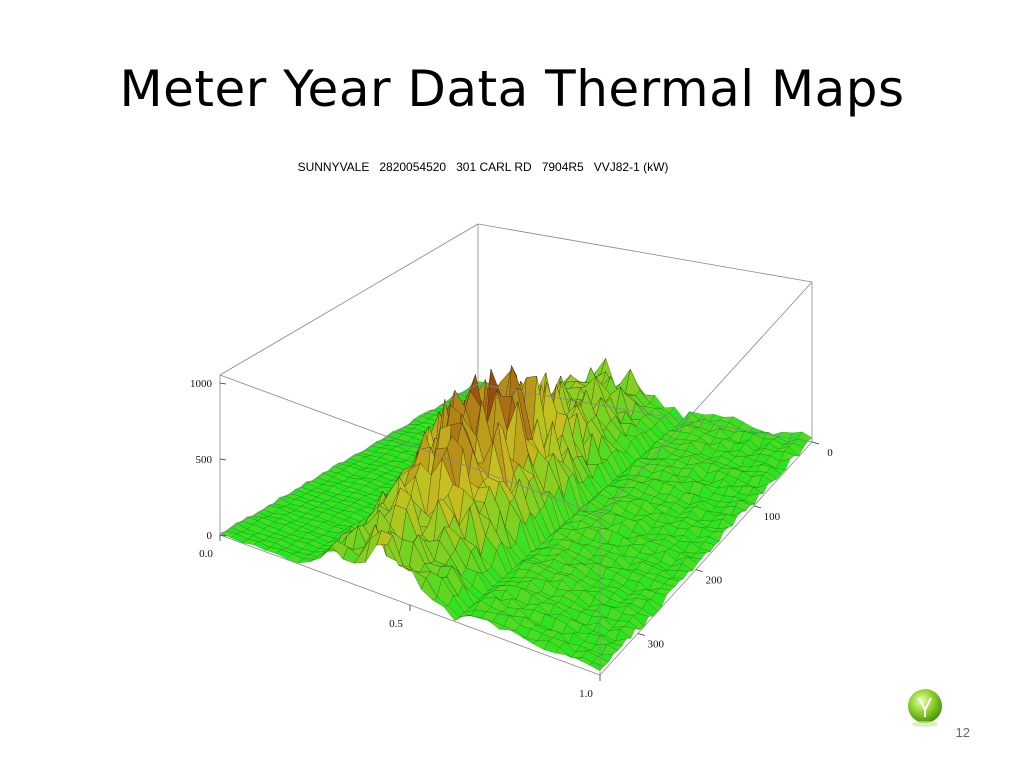 The width and height of the screenshot is (1024, 768). I want to click on y-tick-label: 200, so click(714, 581).